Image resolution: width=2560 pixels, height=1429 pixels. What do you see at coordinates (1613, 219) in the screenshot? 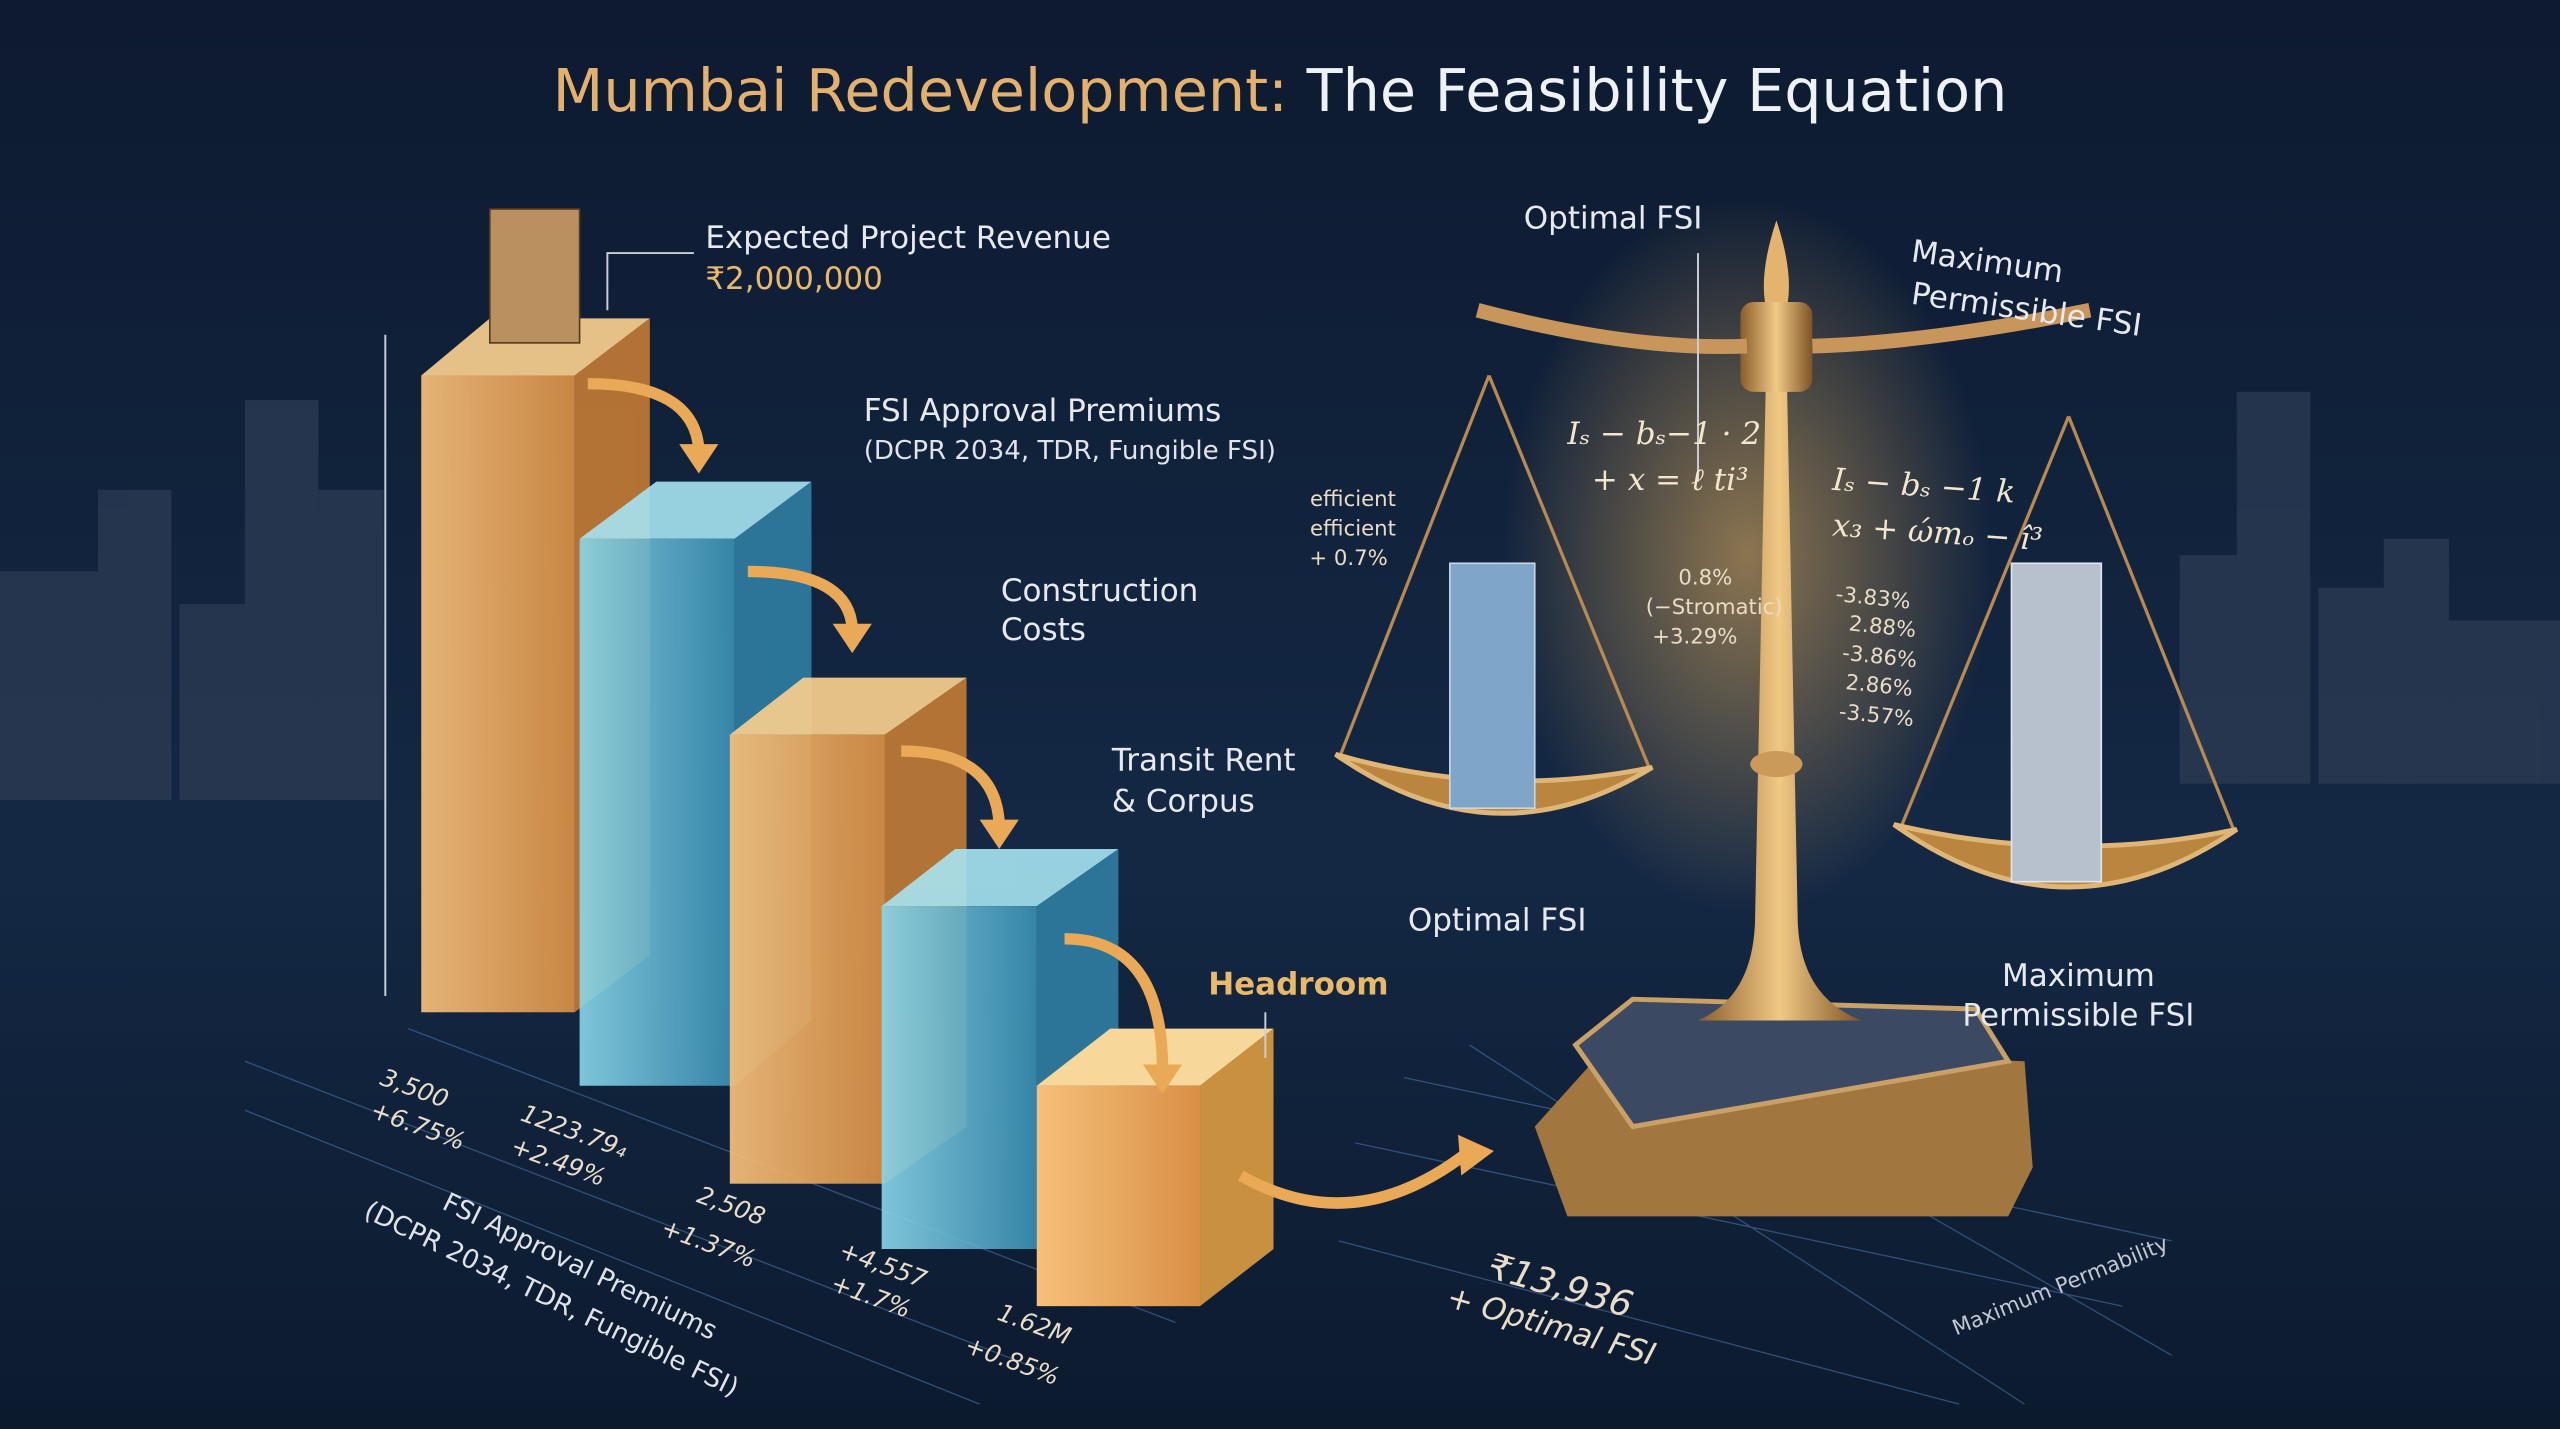
I see `scale-label: Optimal FSI` at bounding box center [1613, 219].